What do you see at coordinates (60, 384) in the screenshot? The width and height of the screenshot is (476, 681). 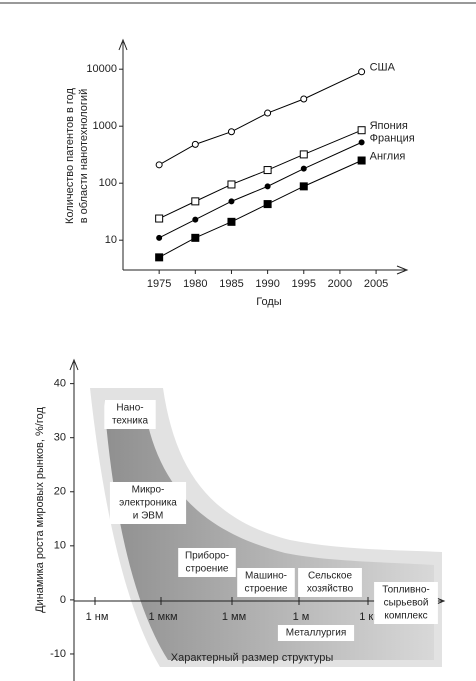 I see `y-tick-label: 40` at bounding box center [60, 384].